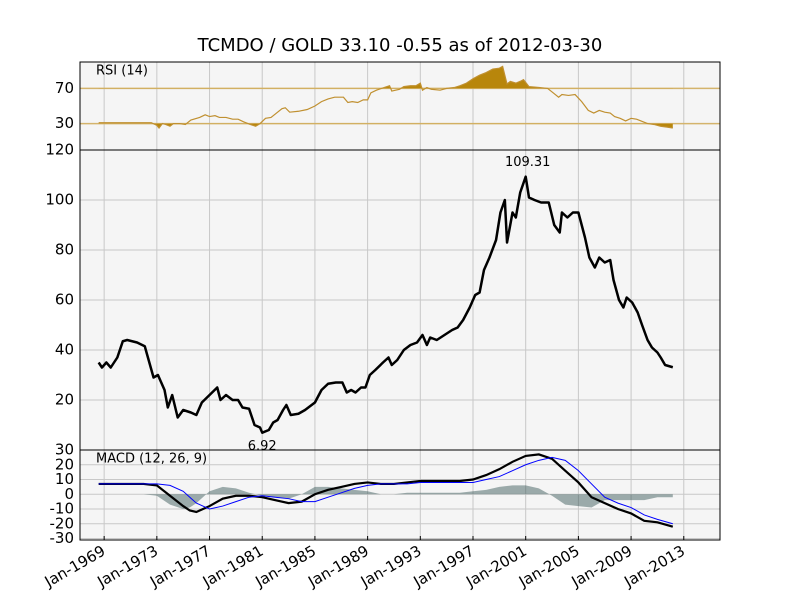 The image size is (800, 600). I want to click on y-tick-label: 0, so click(69, 494).